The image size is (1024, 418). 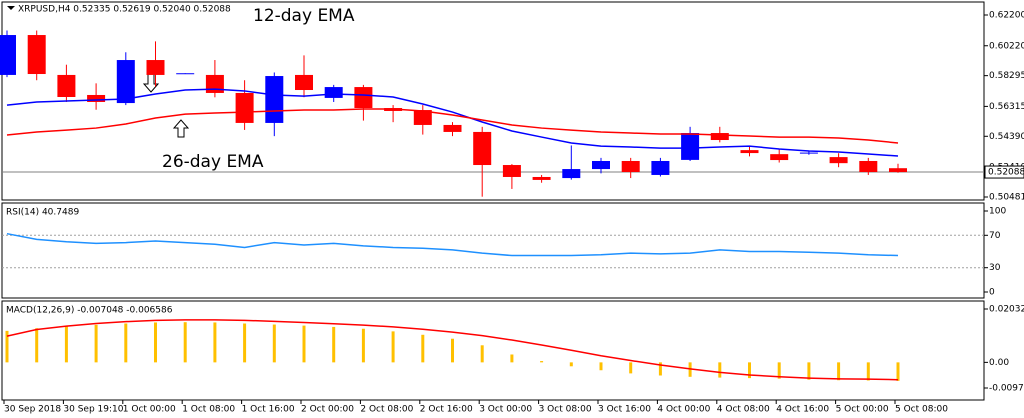 What do you see at coordinates (862, 410) in the screenshot?
I see `x-tick-label: 5 Oct 00:00` at bounding box center [862, 410].